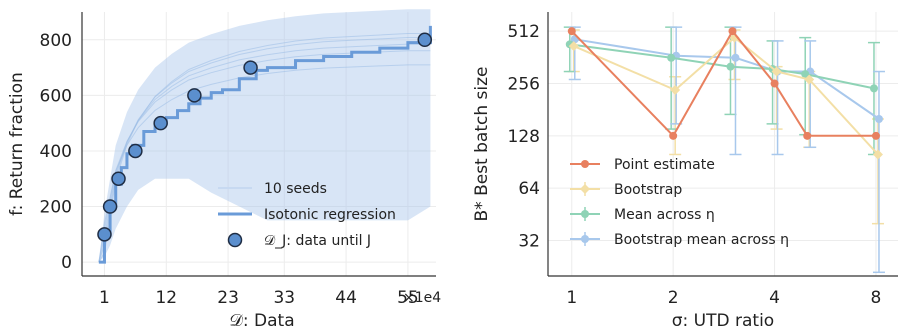 The image size is (902, 329). Describe the element at coordinates (524, 32) in the screenshot. I see `y-tick-label: 512` at that location.